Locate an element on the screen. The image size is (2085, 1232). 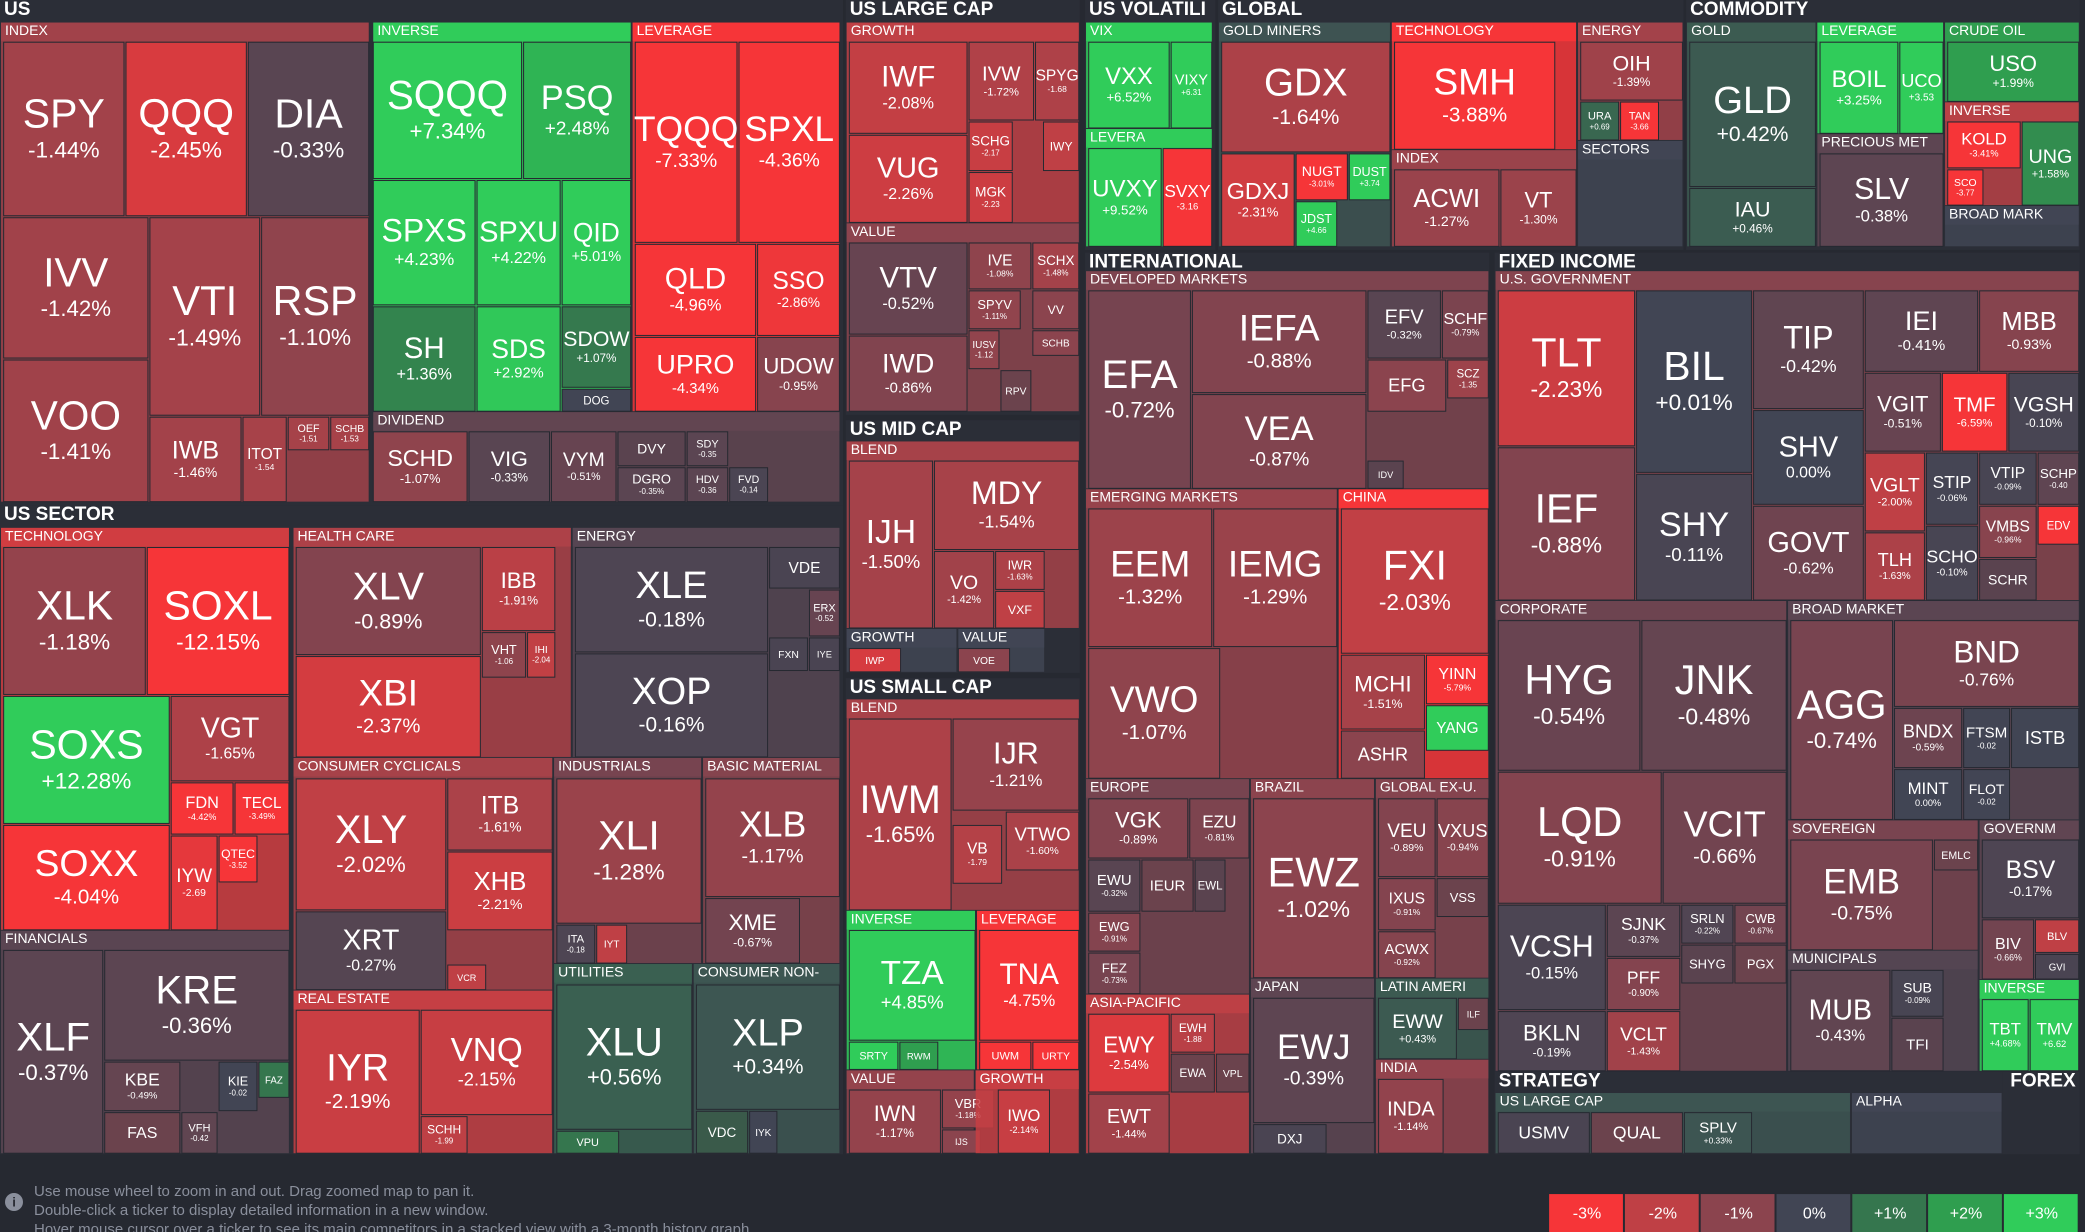
ticker-symbol: SCHG is located at coordinates (990, 140).